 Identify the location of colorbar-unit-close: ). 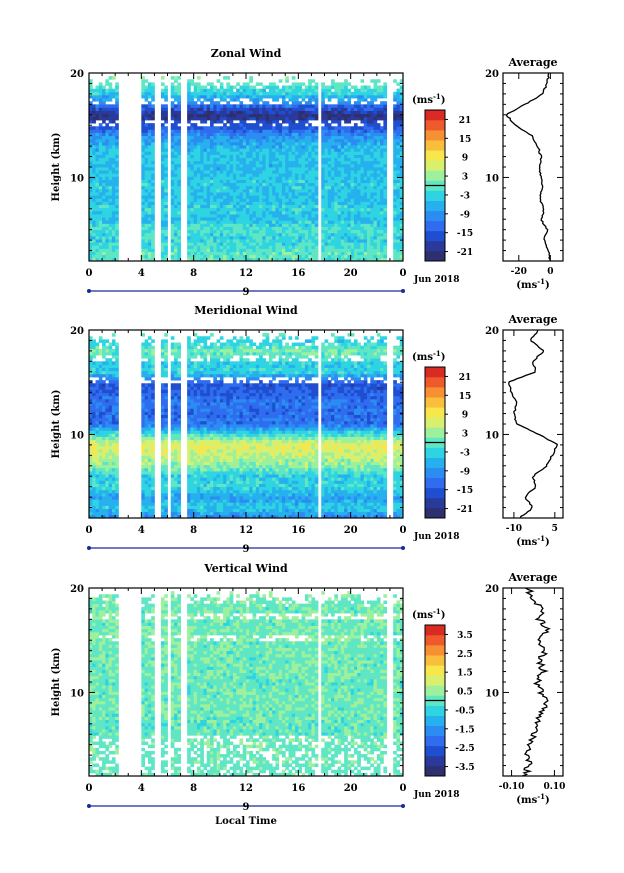
(443, 100).